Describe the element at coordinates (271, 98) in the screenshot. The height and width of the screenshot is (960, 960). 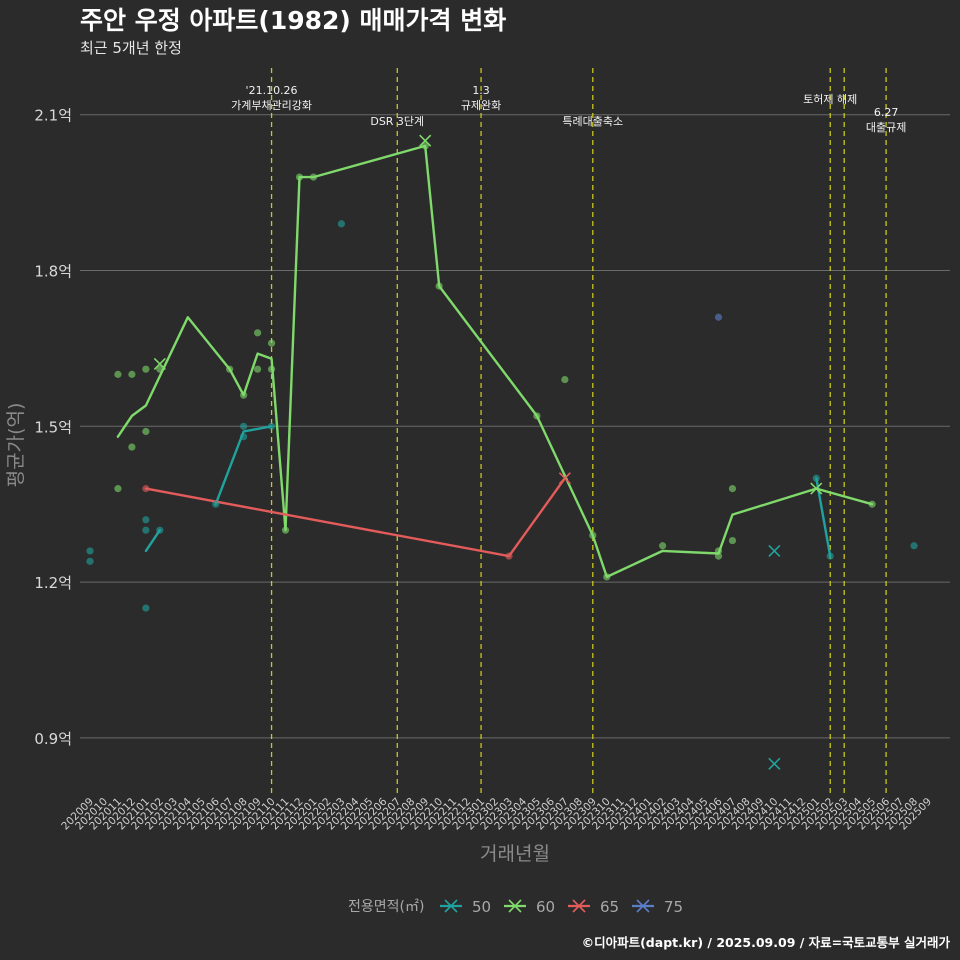
I see `event-label: '21.10.26 가계부채관리강화` at that location.